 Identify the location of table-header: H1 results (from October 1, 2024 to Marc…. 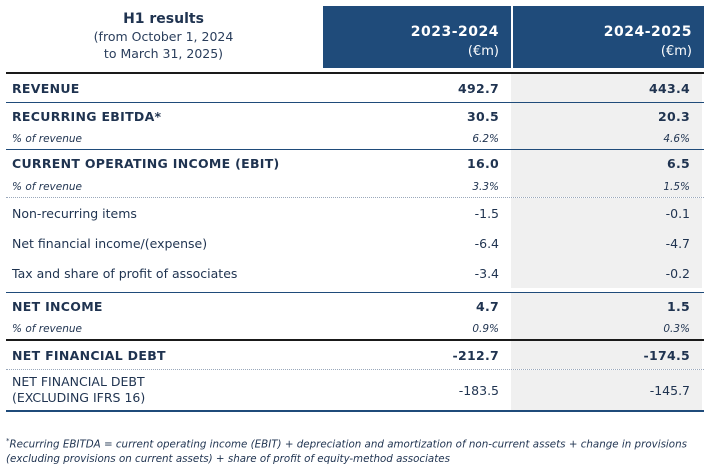
(355, 37).